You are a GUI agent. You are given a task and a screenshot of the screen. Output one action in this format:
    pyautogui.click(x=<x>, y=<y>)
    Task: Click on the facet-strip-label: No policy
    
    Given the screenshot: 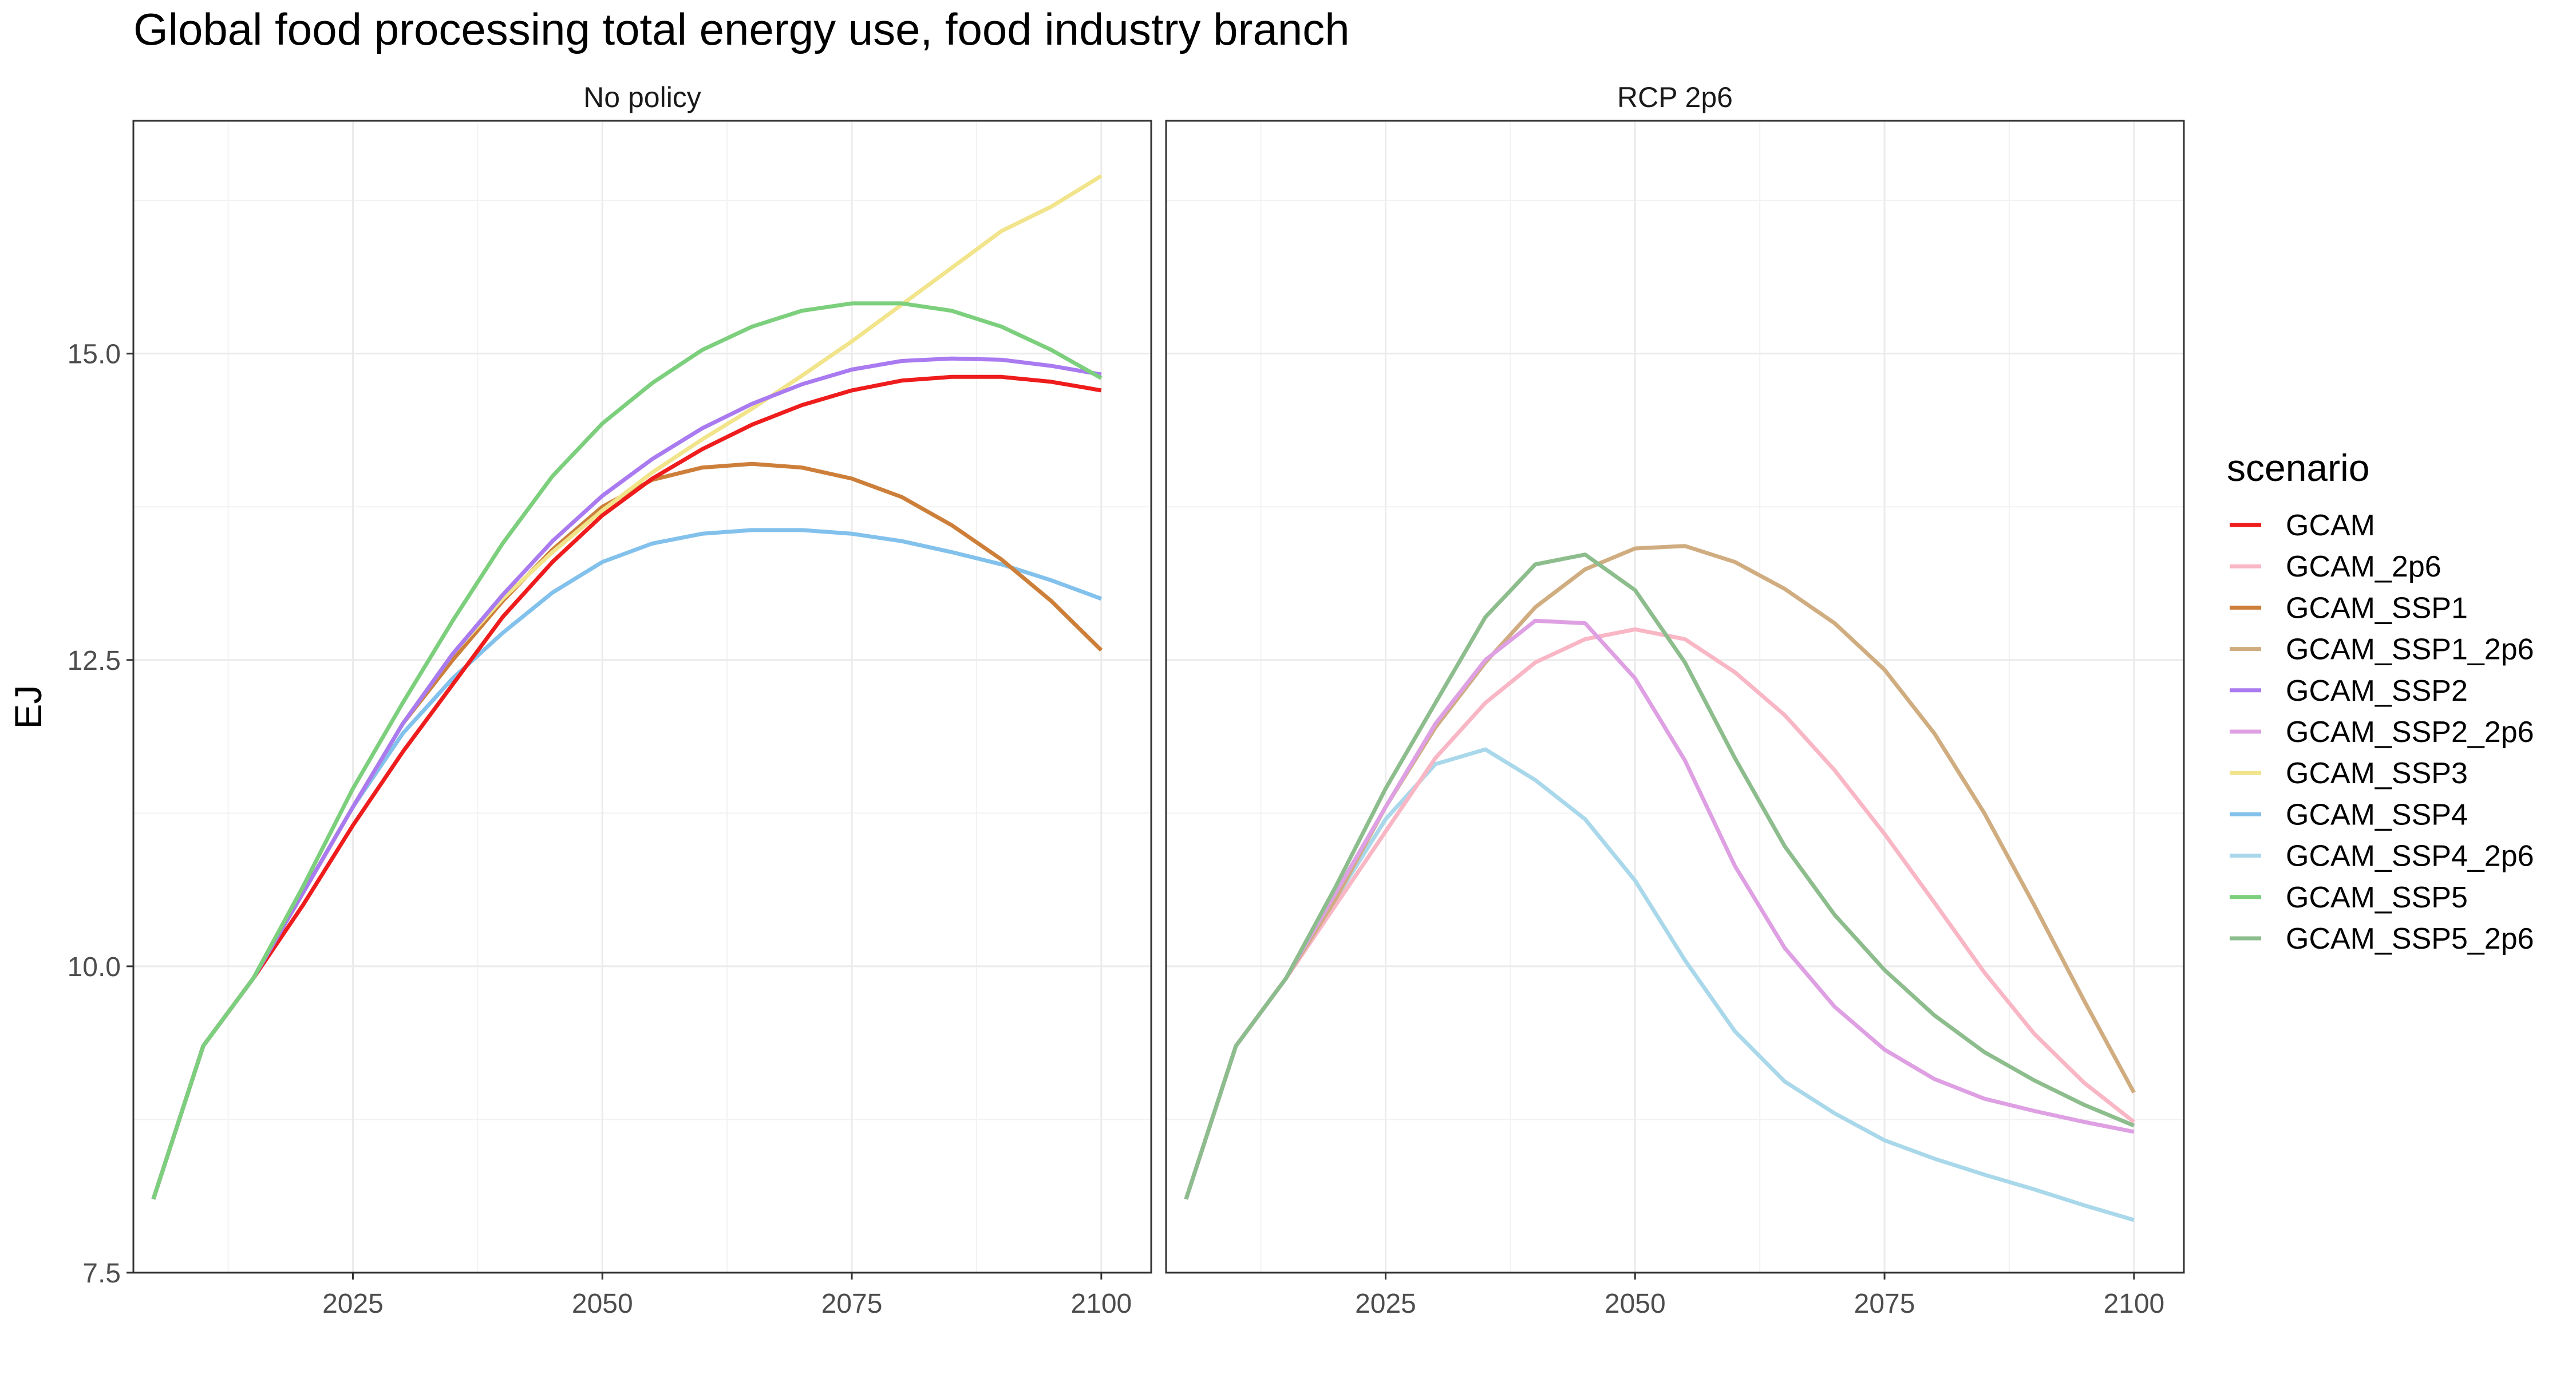 What is the action you would take?
    pyautogui.click(x=642, y=97)
    